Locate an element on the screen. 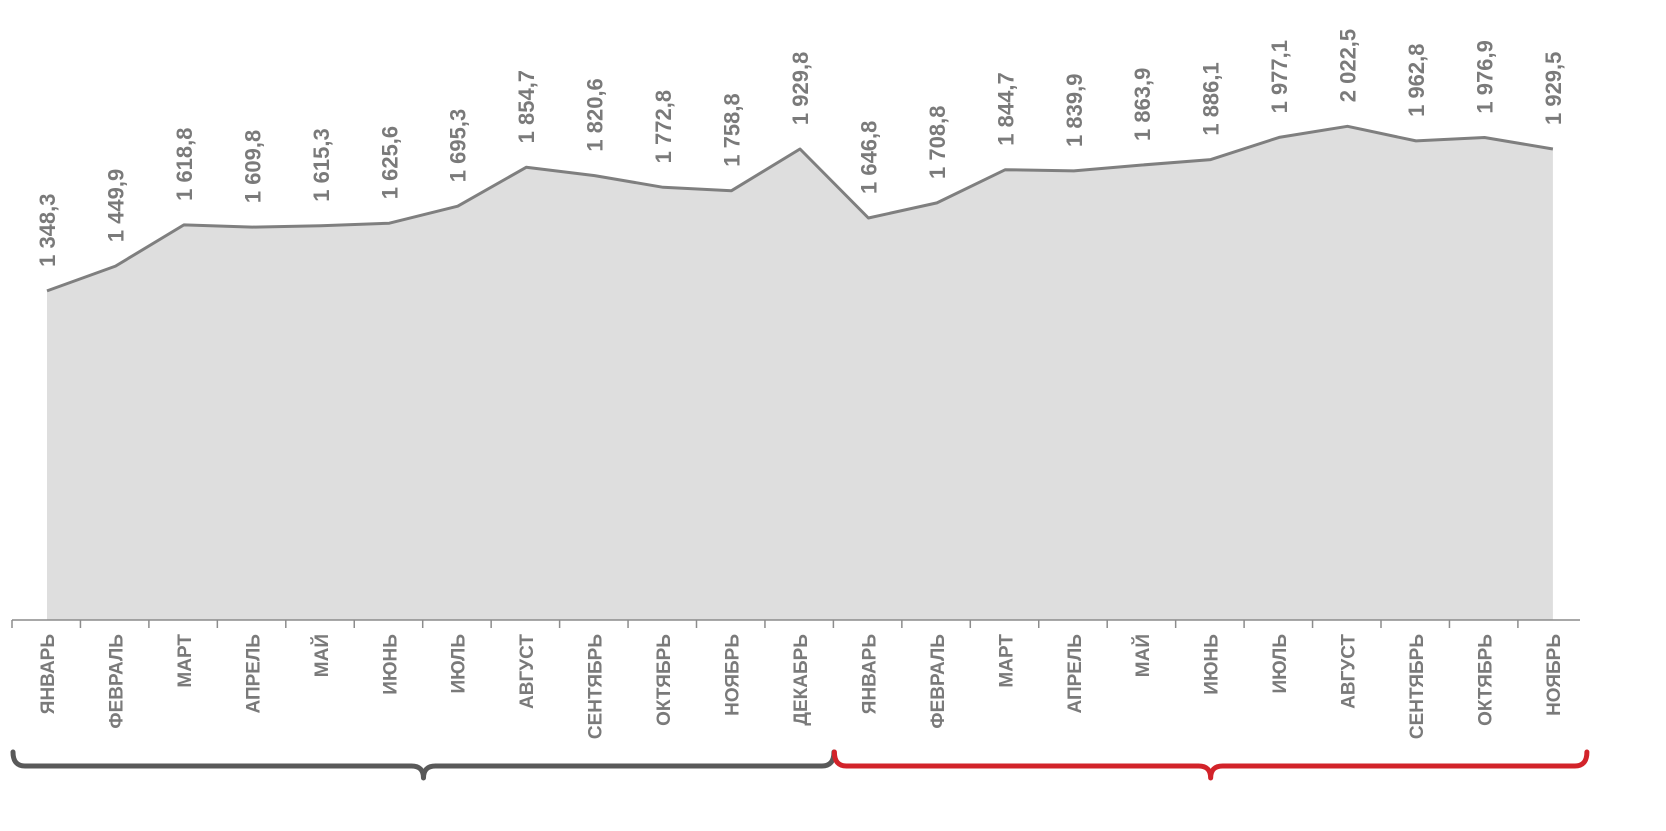  data-label: 1 844,7 is located at coordinates (1005, 108).